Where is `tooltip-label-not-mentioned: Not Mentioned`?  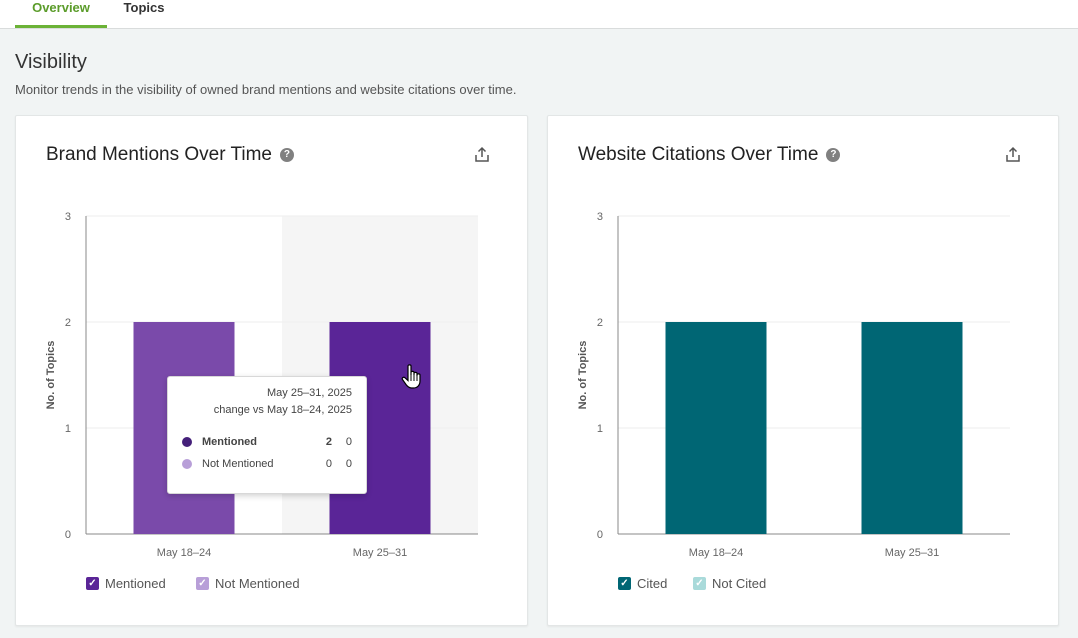
tooltip-label-not-mentioned: Not Mentioned is located at coordinates (238, 464).